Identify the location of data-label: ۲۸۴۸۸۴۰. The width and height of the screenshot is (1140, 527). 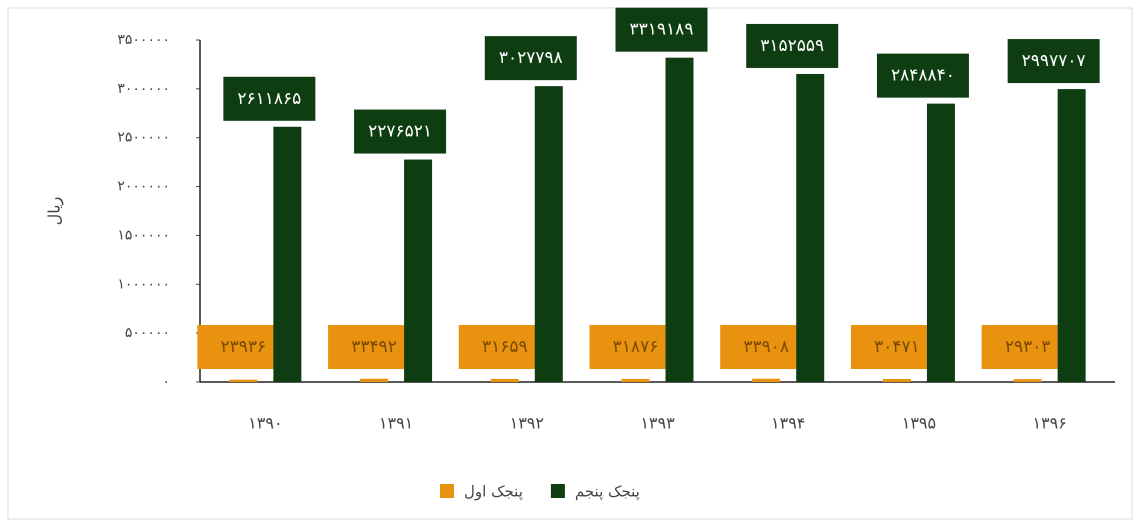
(923, 76).